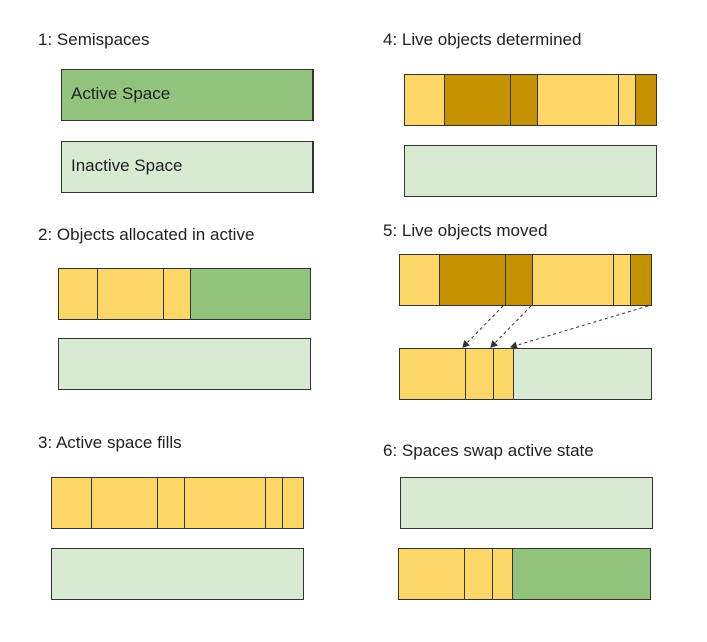 This screenshot has width=707, height=642. I want to click on step-5-from-space-bar, so click(525, 280).